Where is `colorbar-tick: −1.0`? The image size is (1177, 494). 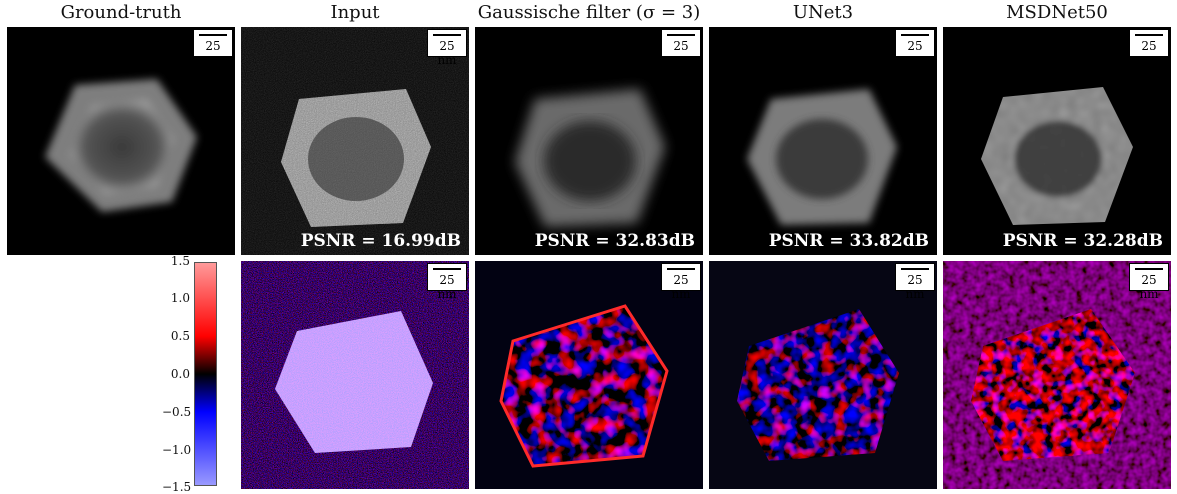
colorbar-tick: −1.0 is located at coordinates (177, 450).